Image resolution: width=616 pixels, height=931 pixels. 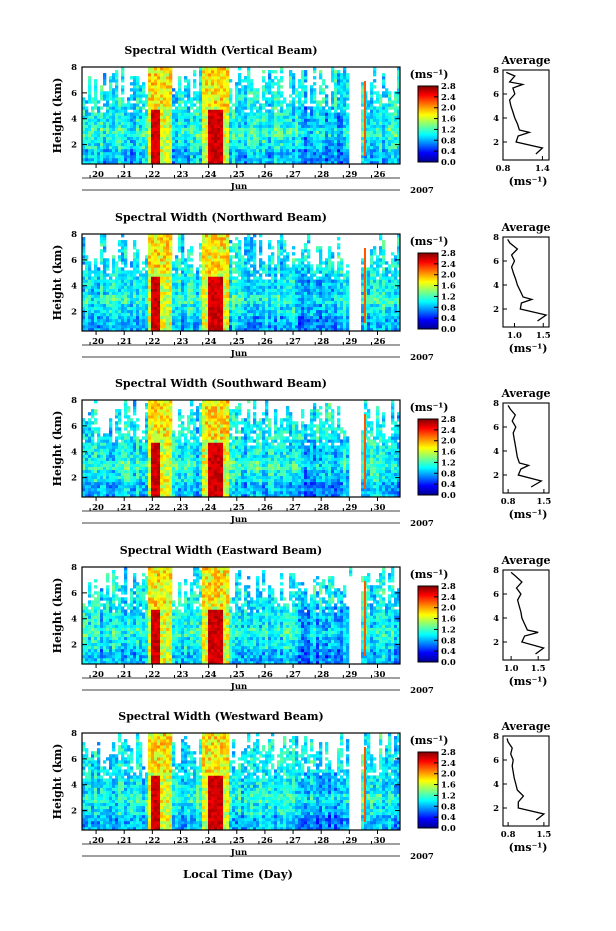 What do you see at coordinates (220, 50) in the screenshot?
I see `panel-title: Spectral Width (Vertical Beam)` at bounding box center [220, 50].